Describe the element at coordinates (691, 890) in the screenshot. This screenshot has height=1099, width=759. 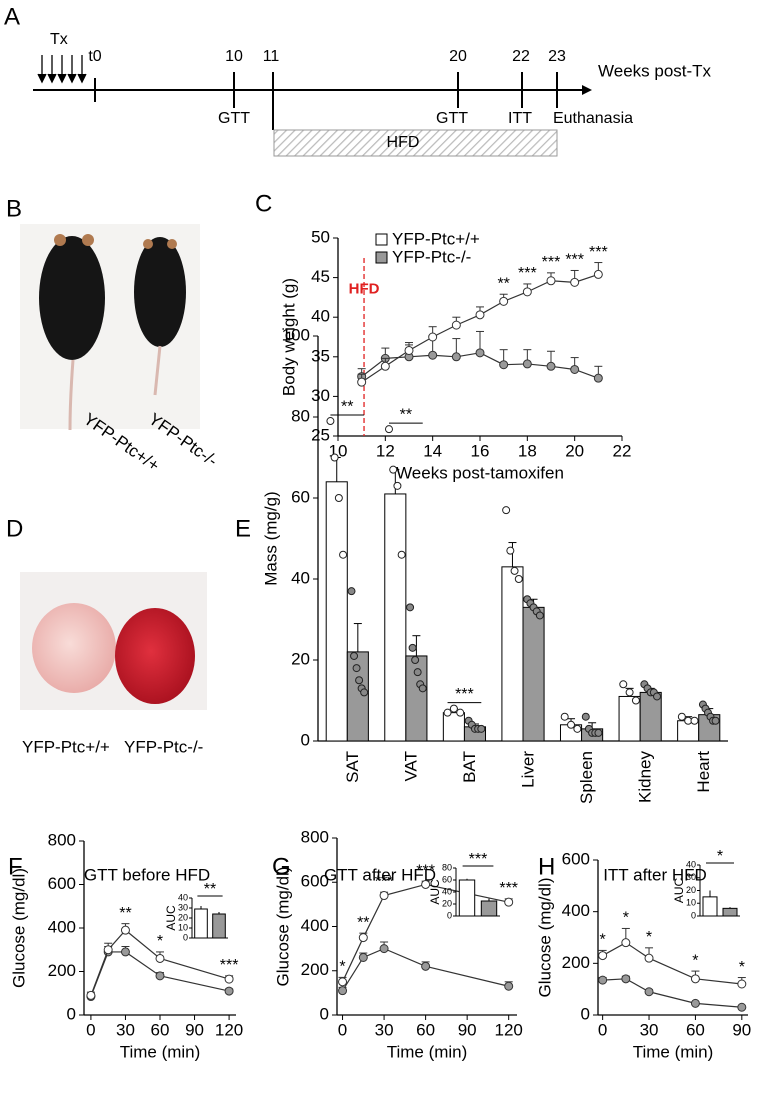
I see `inset-y-tick-label: 20` at that location.